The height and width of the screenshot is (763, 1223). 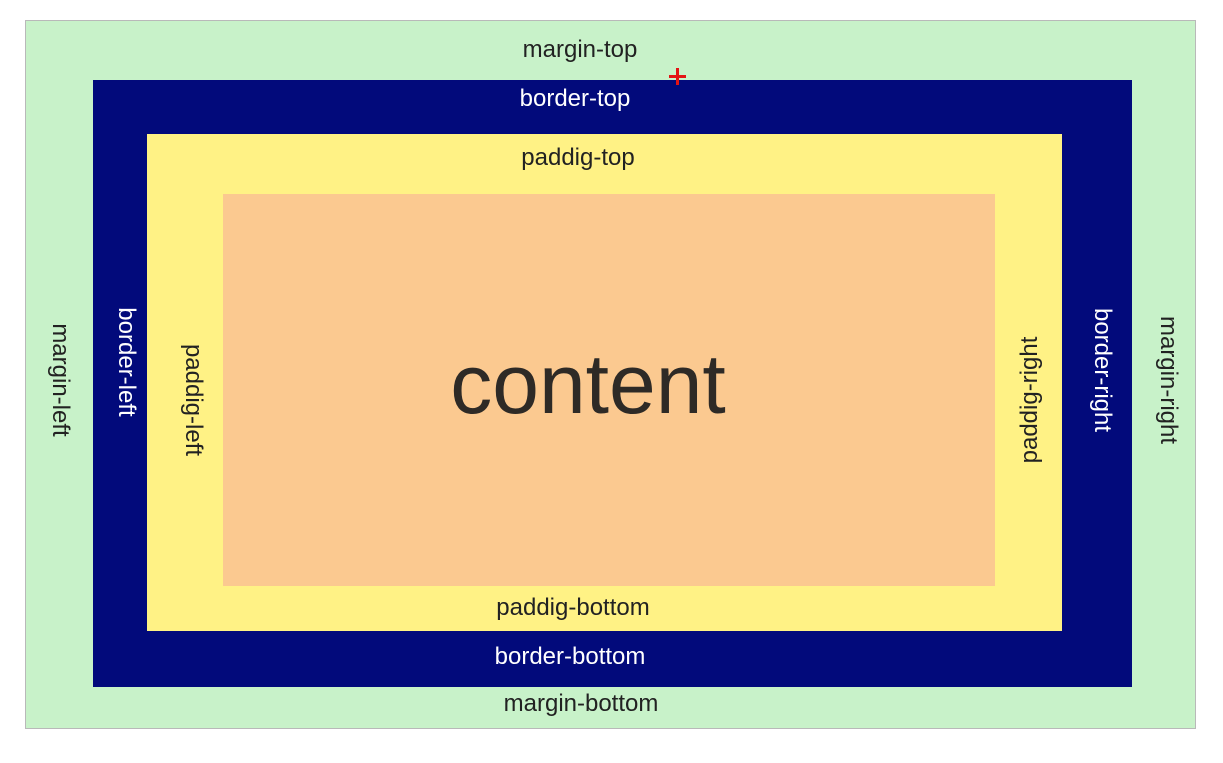 I want to click on border-left-label: border-left, so click(x=126, y=362).